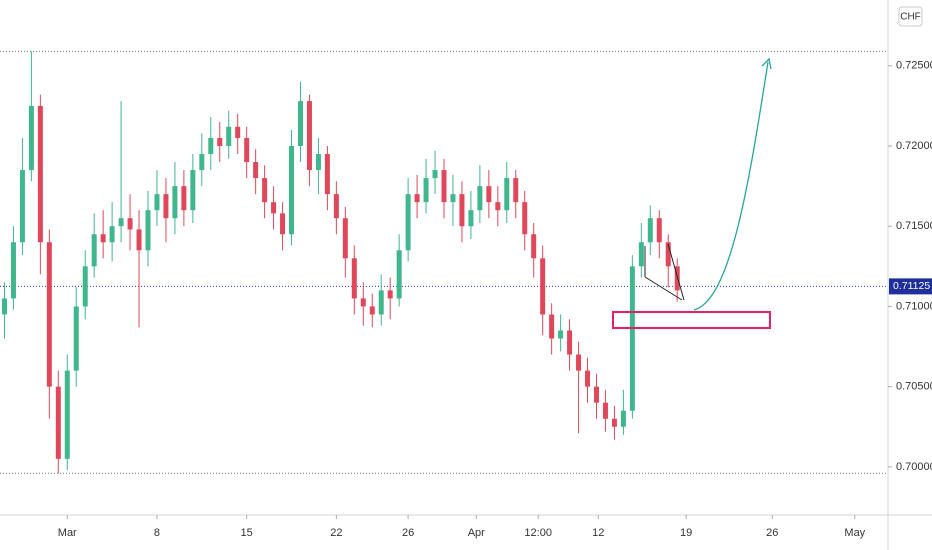 This screenshot has height=550, width=932. Describe the element at coordinates (247, 533) in the screenshot. I see `x-tick-label: 15` at that location.